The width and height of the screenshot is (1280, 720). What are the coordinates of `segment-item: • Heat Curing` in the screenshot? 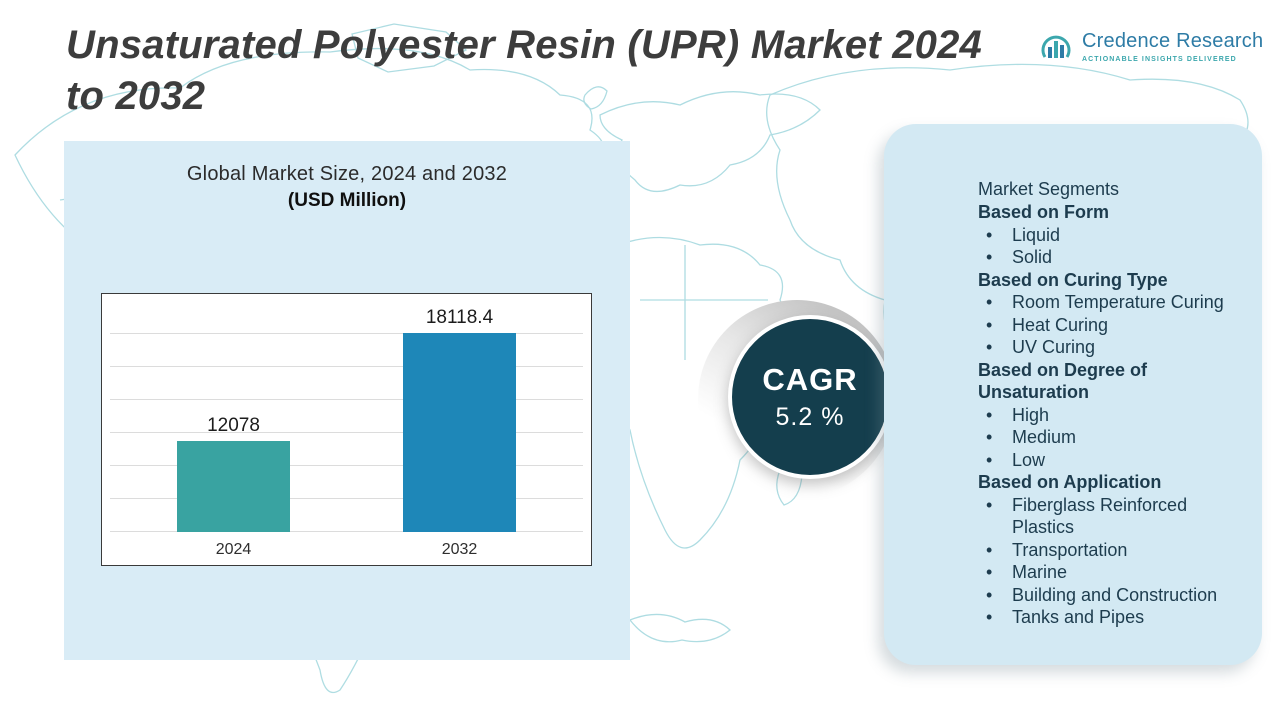 It's located at (1114, 325).